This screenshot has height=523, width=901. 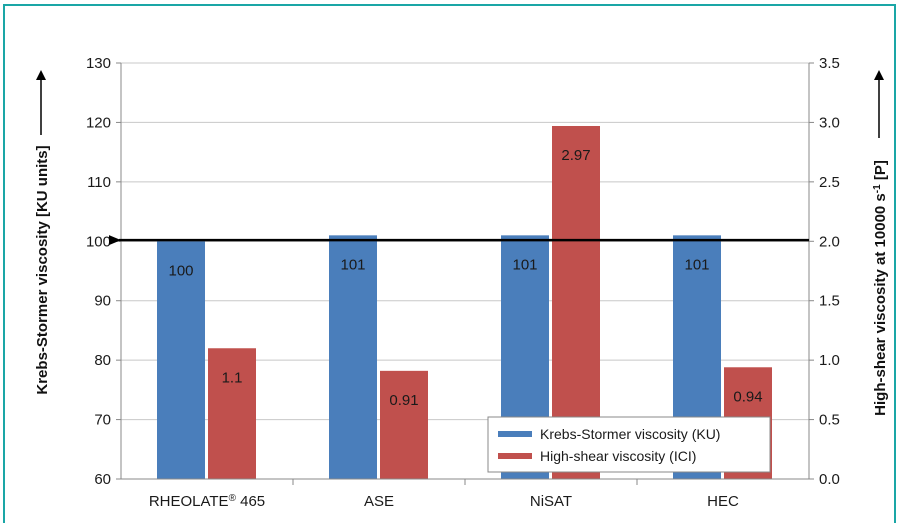 I want to click on category-label: ASE, so click(x=379, y=501).